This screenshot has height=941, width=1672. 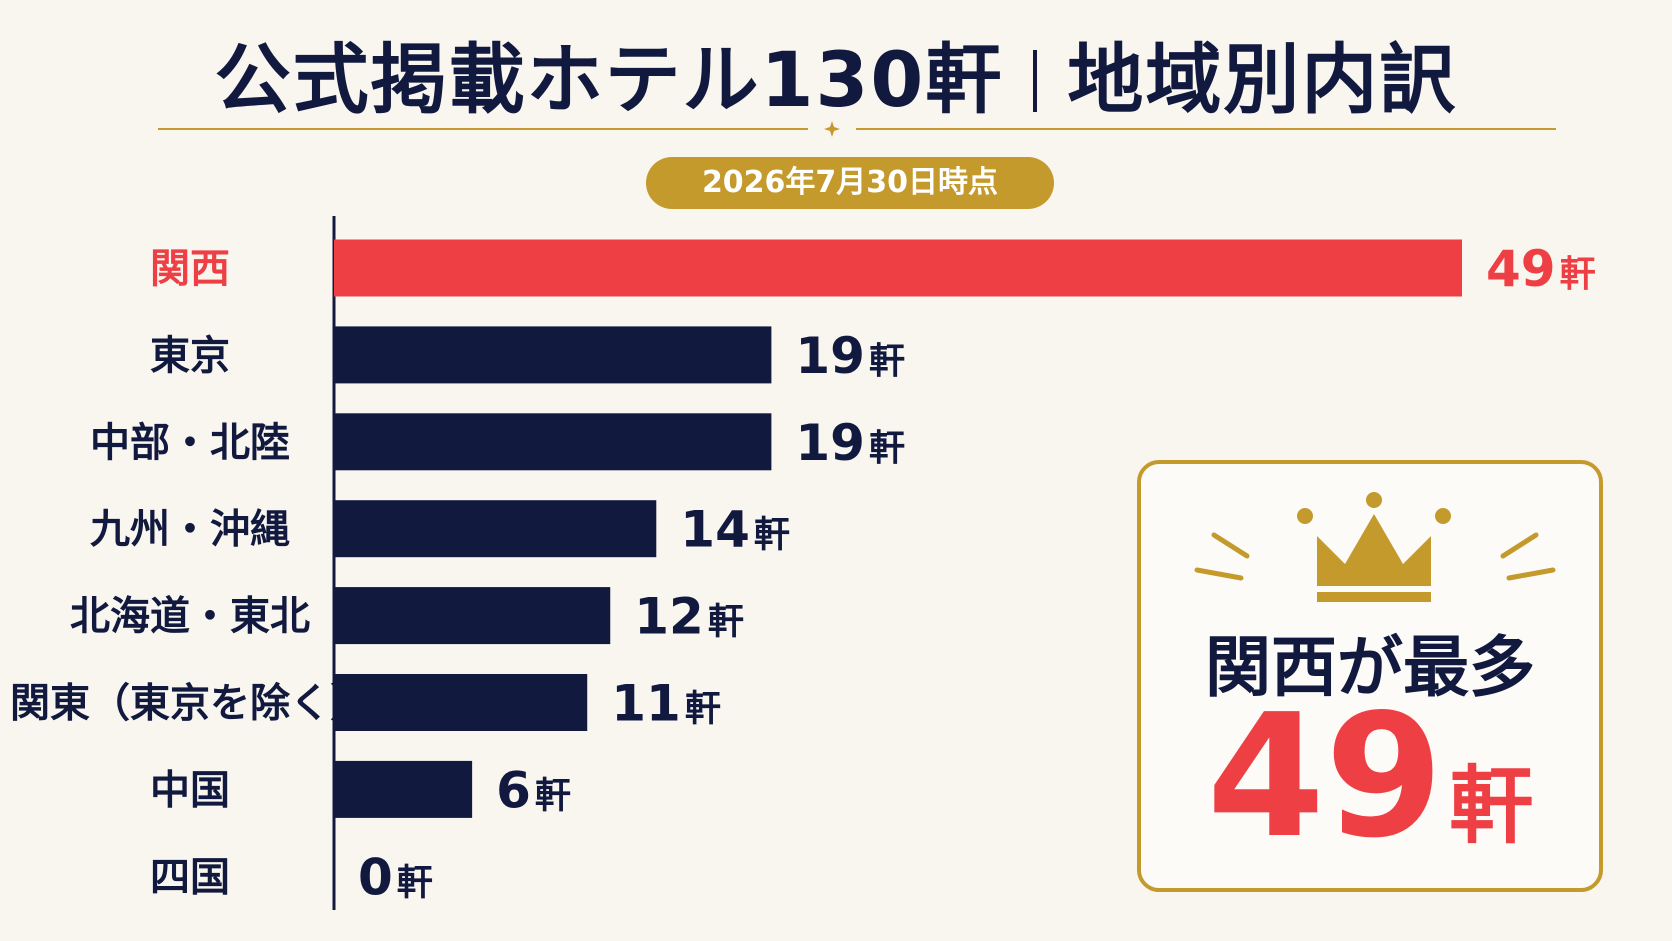 What do you see at coordinates (1370, 667) in the screenshot?
I see `callout-text: 関西が最多` at bounding box center [1370, 667].